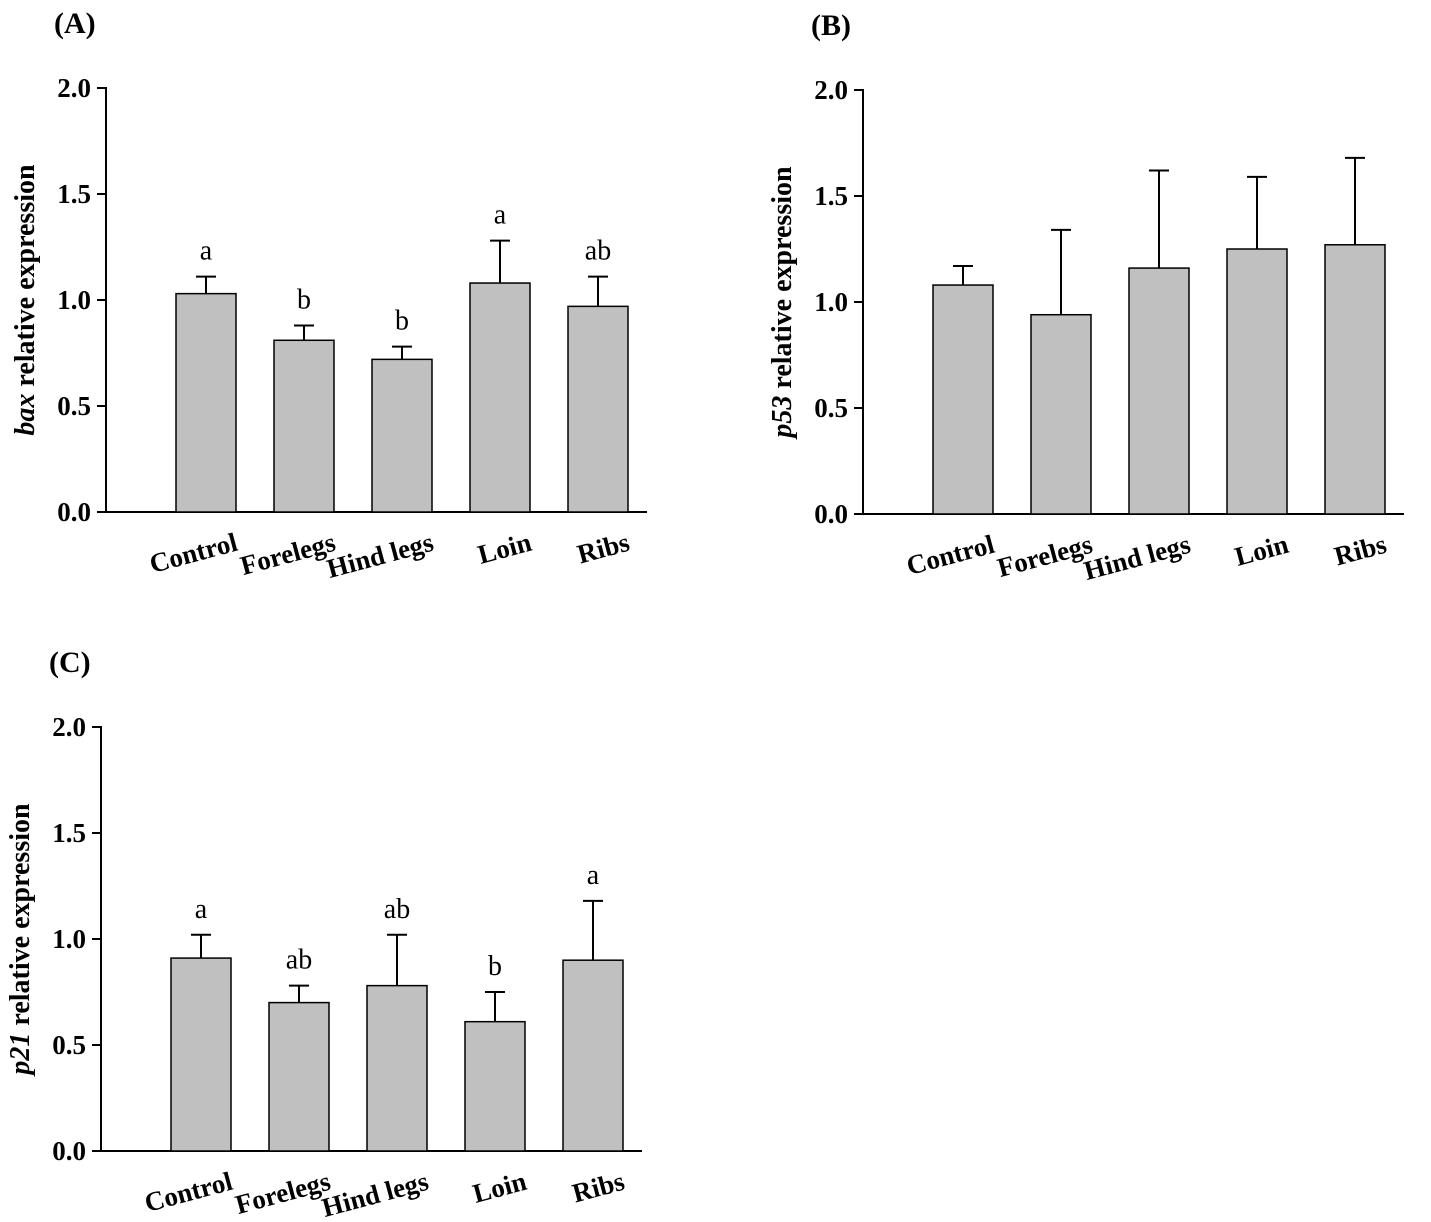  Describe the element at coordinates (75, 23) in the screenshot. I see `panel-label: (A)` at that location.